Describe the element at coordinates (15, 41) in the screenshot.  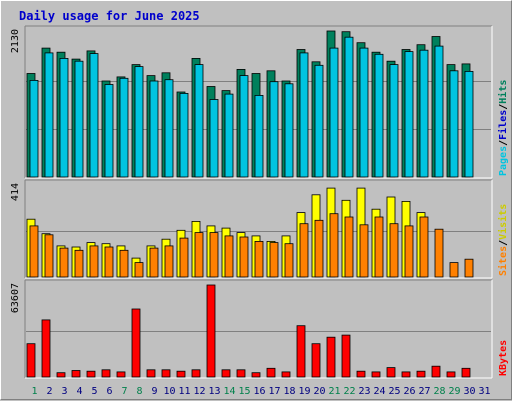
I see `panel-hits-files-pages-ymax-label: 2130` at that location.